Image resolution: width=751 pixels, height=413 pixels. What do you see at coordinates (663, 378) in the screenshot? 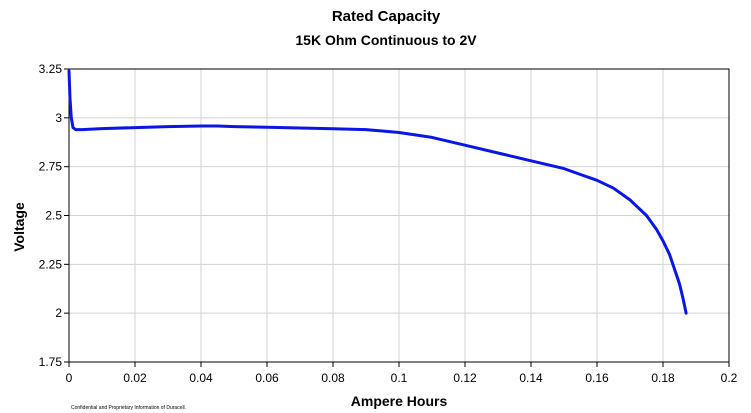
I see `x-tick-label: 0.18` at bounding box center [663, 378].